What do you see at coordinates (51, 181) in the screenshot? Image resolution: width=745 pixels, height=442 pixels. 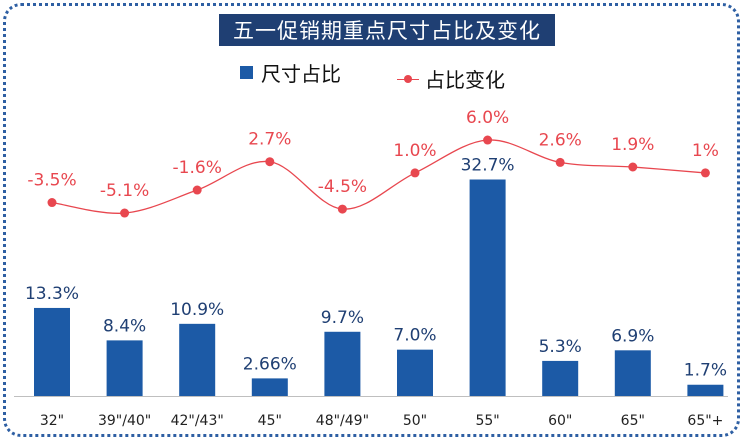 I see `line-data-label: -3.5%` at bounding box center [51, 181].